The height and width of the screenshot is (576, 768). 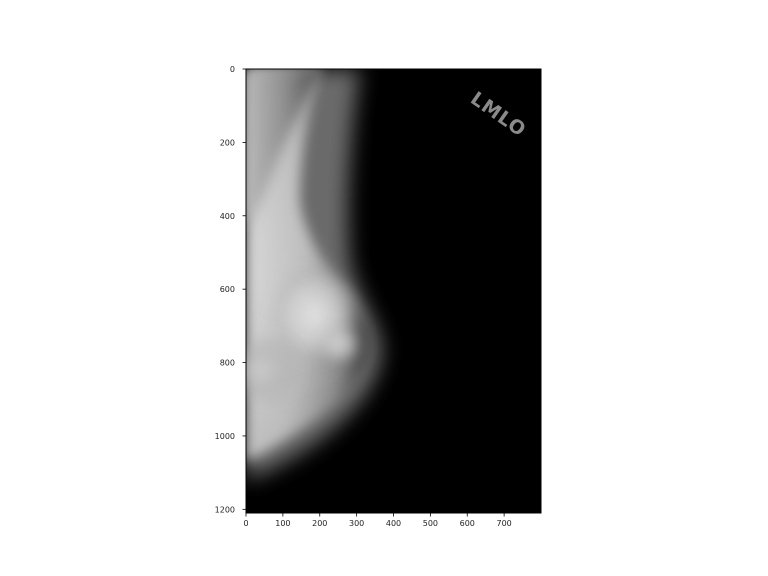 What do you see at coordinates (227, 216) in the screenshot?
I see `y-tick-label: 400` at bounding box center [227, 216].